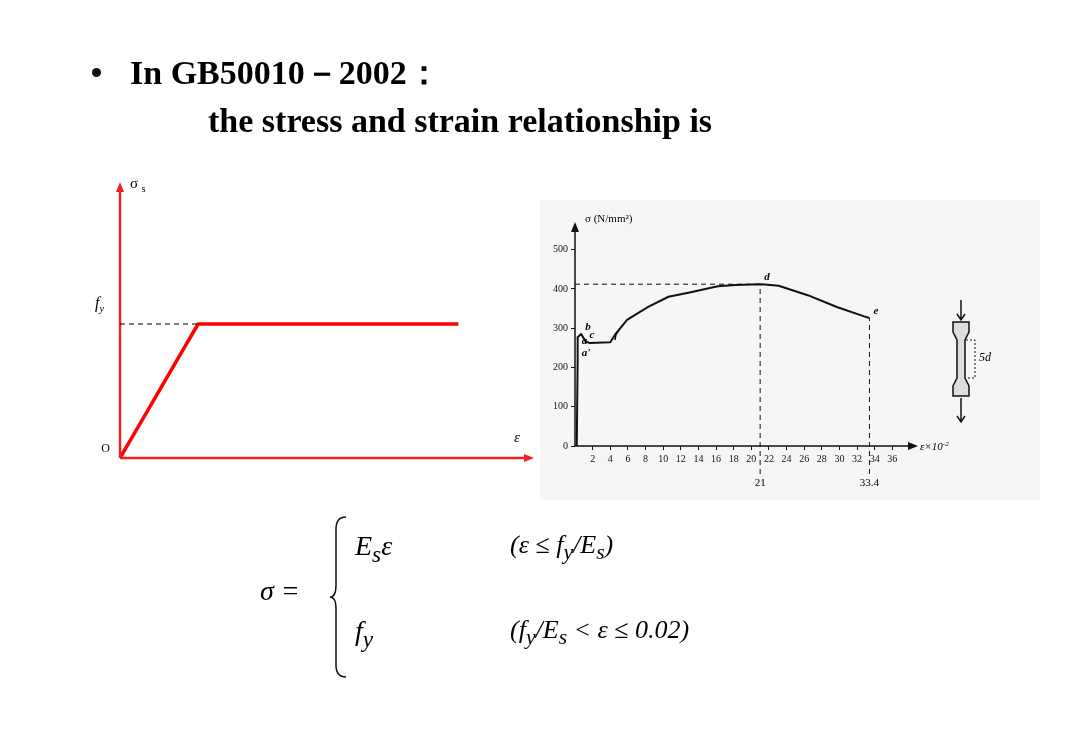 This screenshot has width=1084, height=747. Describe the element at coordinates (821, 458) in the screenshot. I see `x-tick-label: 28` at that location.